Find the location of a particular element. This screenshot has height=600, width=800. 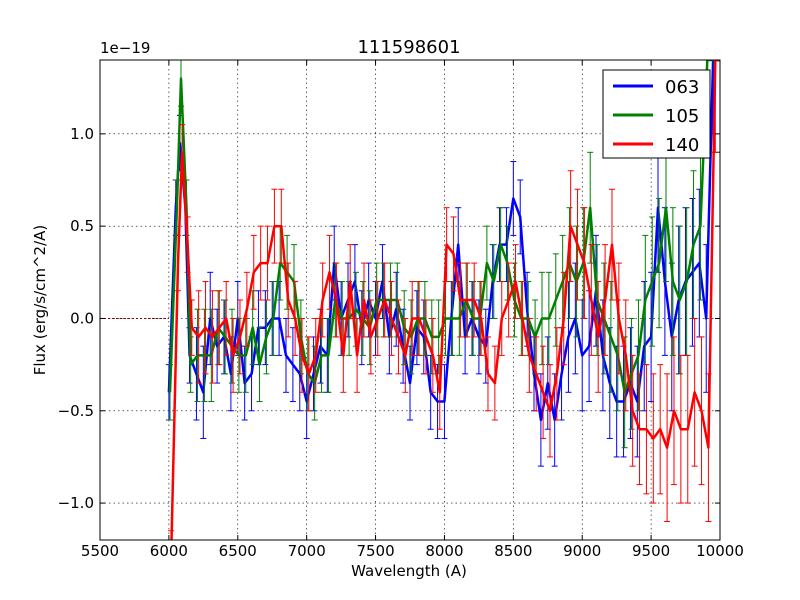

x-tick-label: 7000 is located at coordinates (307, 551).